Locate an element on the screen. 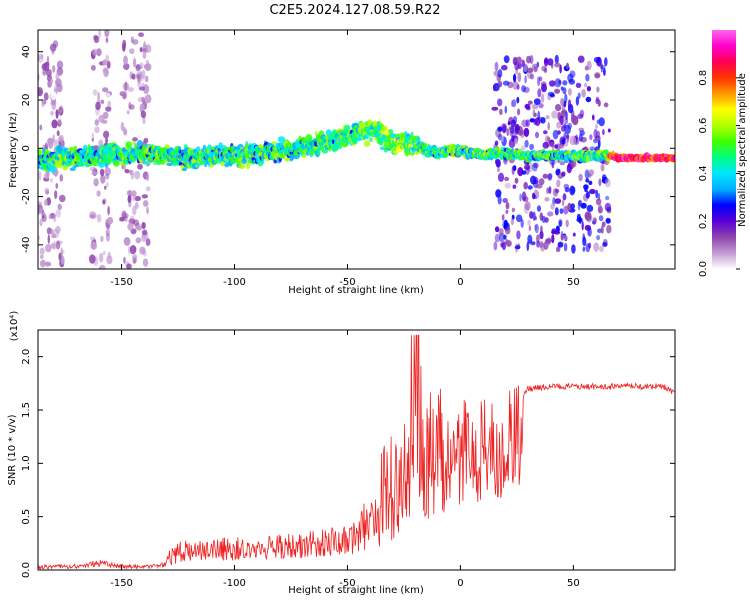  colorbar-tick-label: 0.6 is located at coordinates (703, 126).